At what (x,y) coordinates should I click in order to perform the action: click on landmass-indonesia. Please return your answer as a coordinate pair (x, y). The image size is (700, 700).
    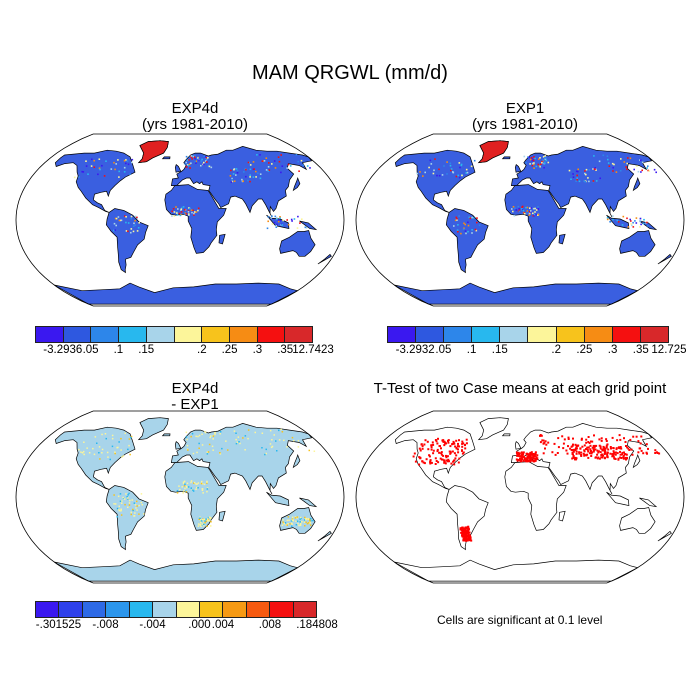
    Looking at the image, I should click on (618, 499).